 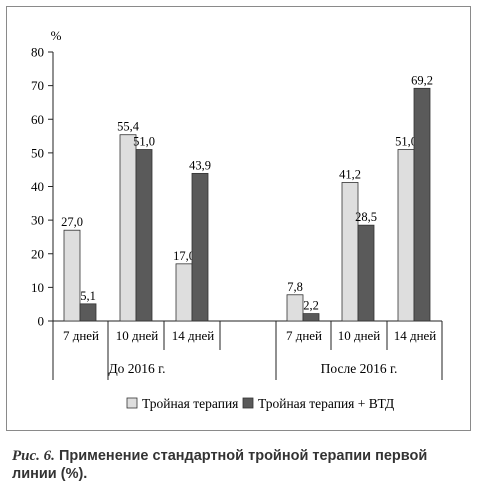 What do you see at coordinates (56, 35) in the screenshot?
I see `y-axis-title: %` at bounding box center [56, 35].